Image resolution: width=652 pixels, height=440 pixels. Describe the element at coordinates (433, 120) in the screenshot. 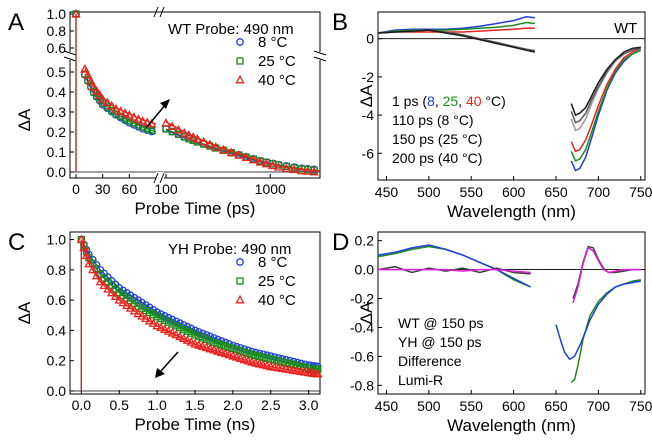

I see `legend-label: 110 ps (8 °C)` at that location.